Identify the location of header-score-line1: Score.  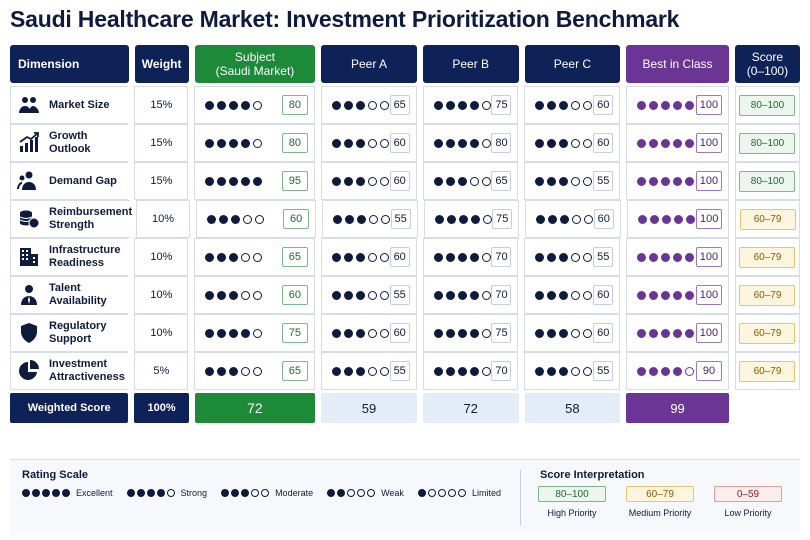
(767, 57).